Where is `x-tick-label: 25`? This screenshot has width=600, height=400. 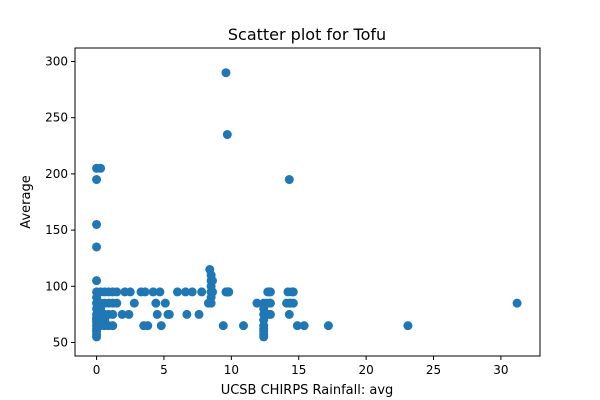
x-tick-label: 25 is located at coordinates (433, 370).